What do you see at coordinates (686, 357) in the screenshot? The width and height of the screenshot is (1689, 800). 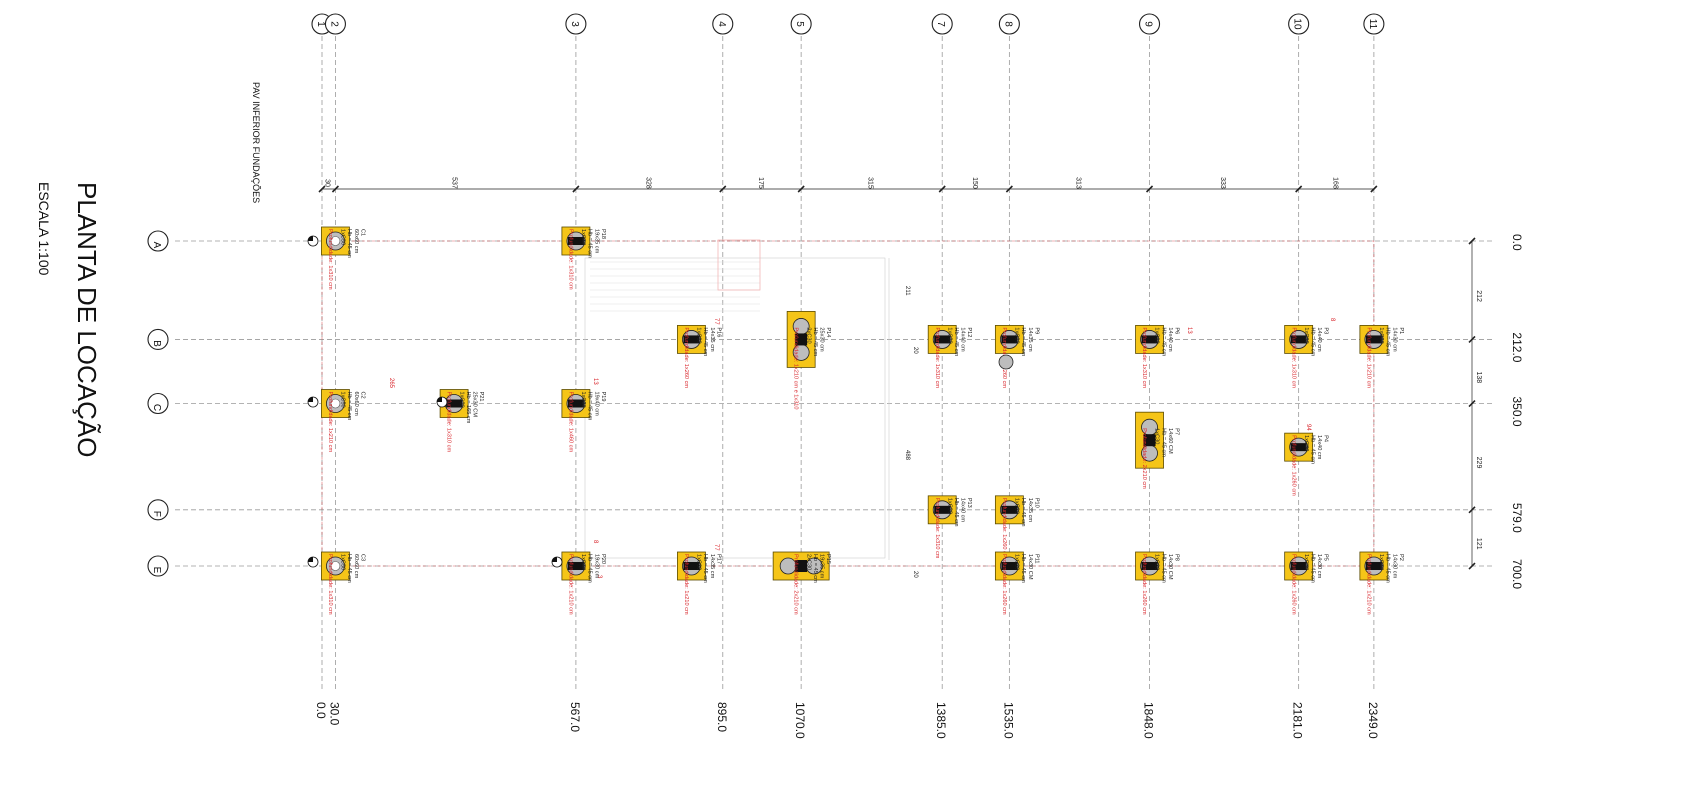 I see `footing-depth: Profundidade: 1x260 cm` at bounding box center [686, 357].